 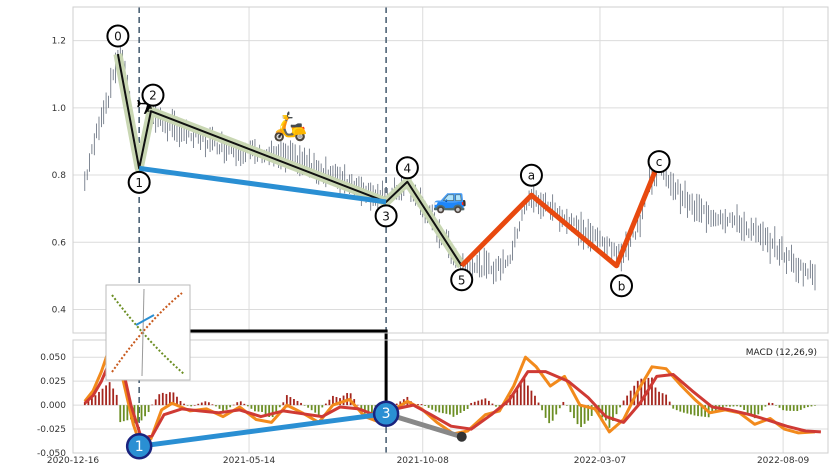 What do you see at coordinates (249, 461) in the screenshot?
I see `x-tick-label: 2021-05-14` at bounding box center [249, 461].